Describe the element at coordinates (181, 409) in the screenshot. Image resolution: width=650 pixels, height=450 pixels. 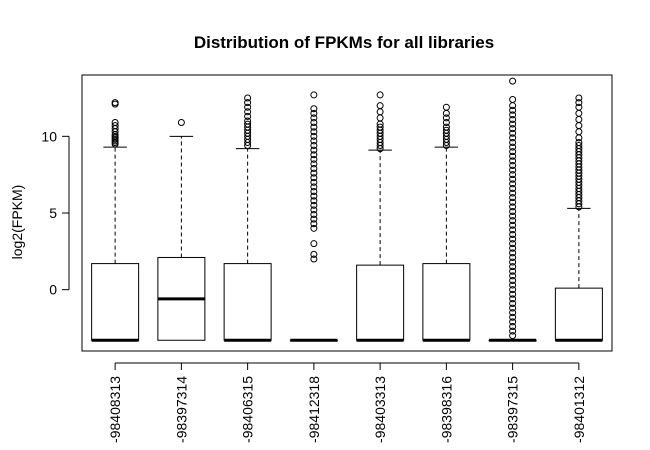
I see `x-tick-label: -98397314` at that location.